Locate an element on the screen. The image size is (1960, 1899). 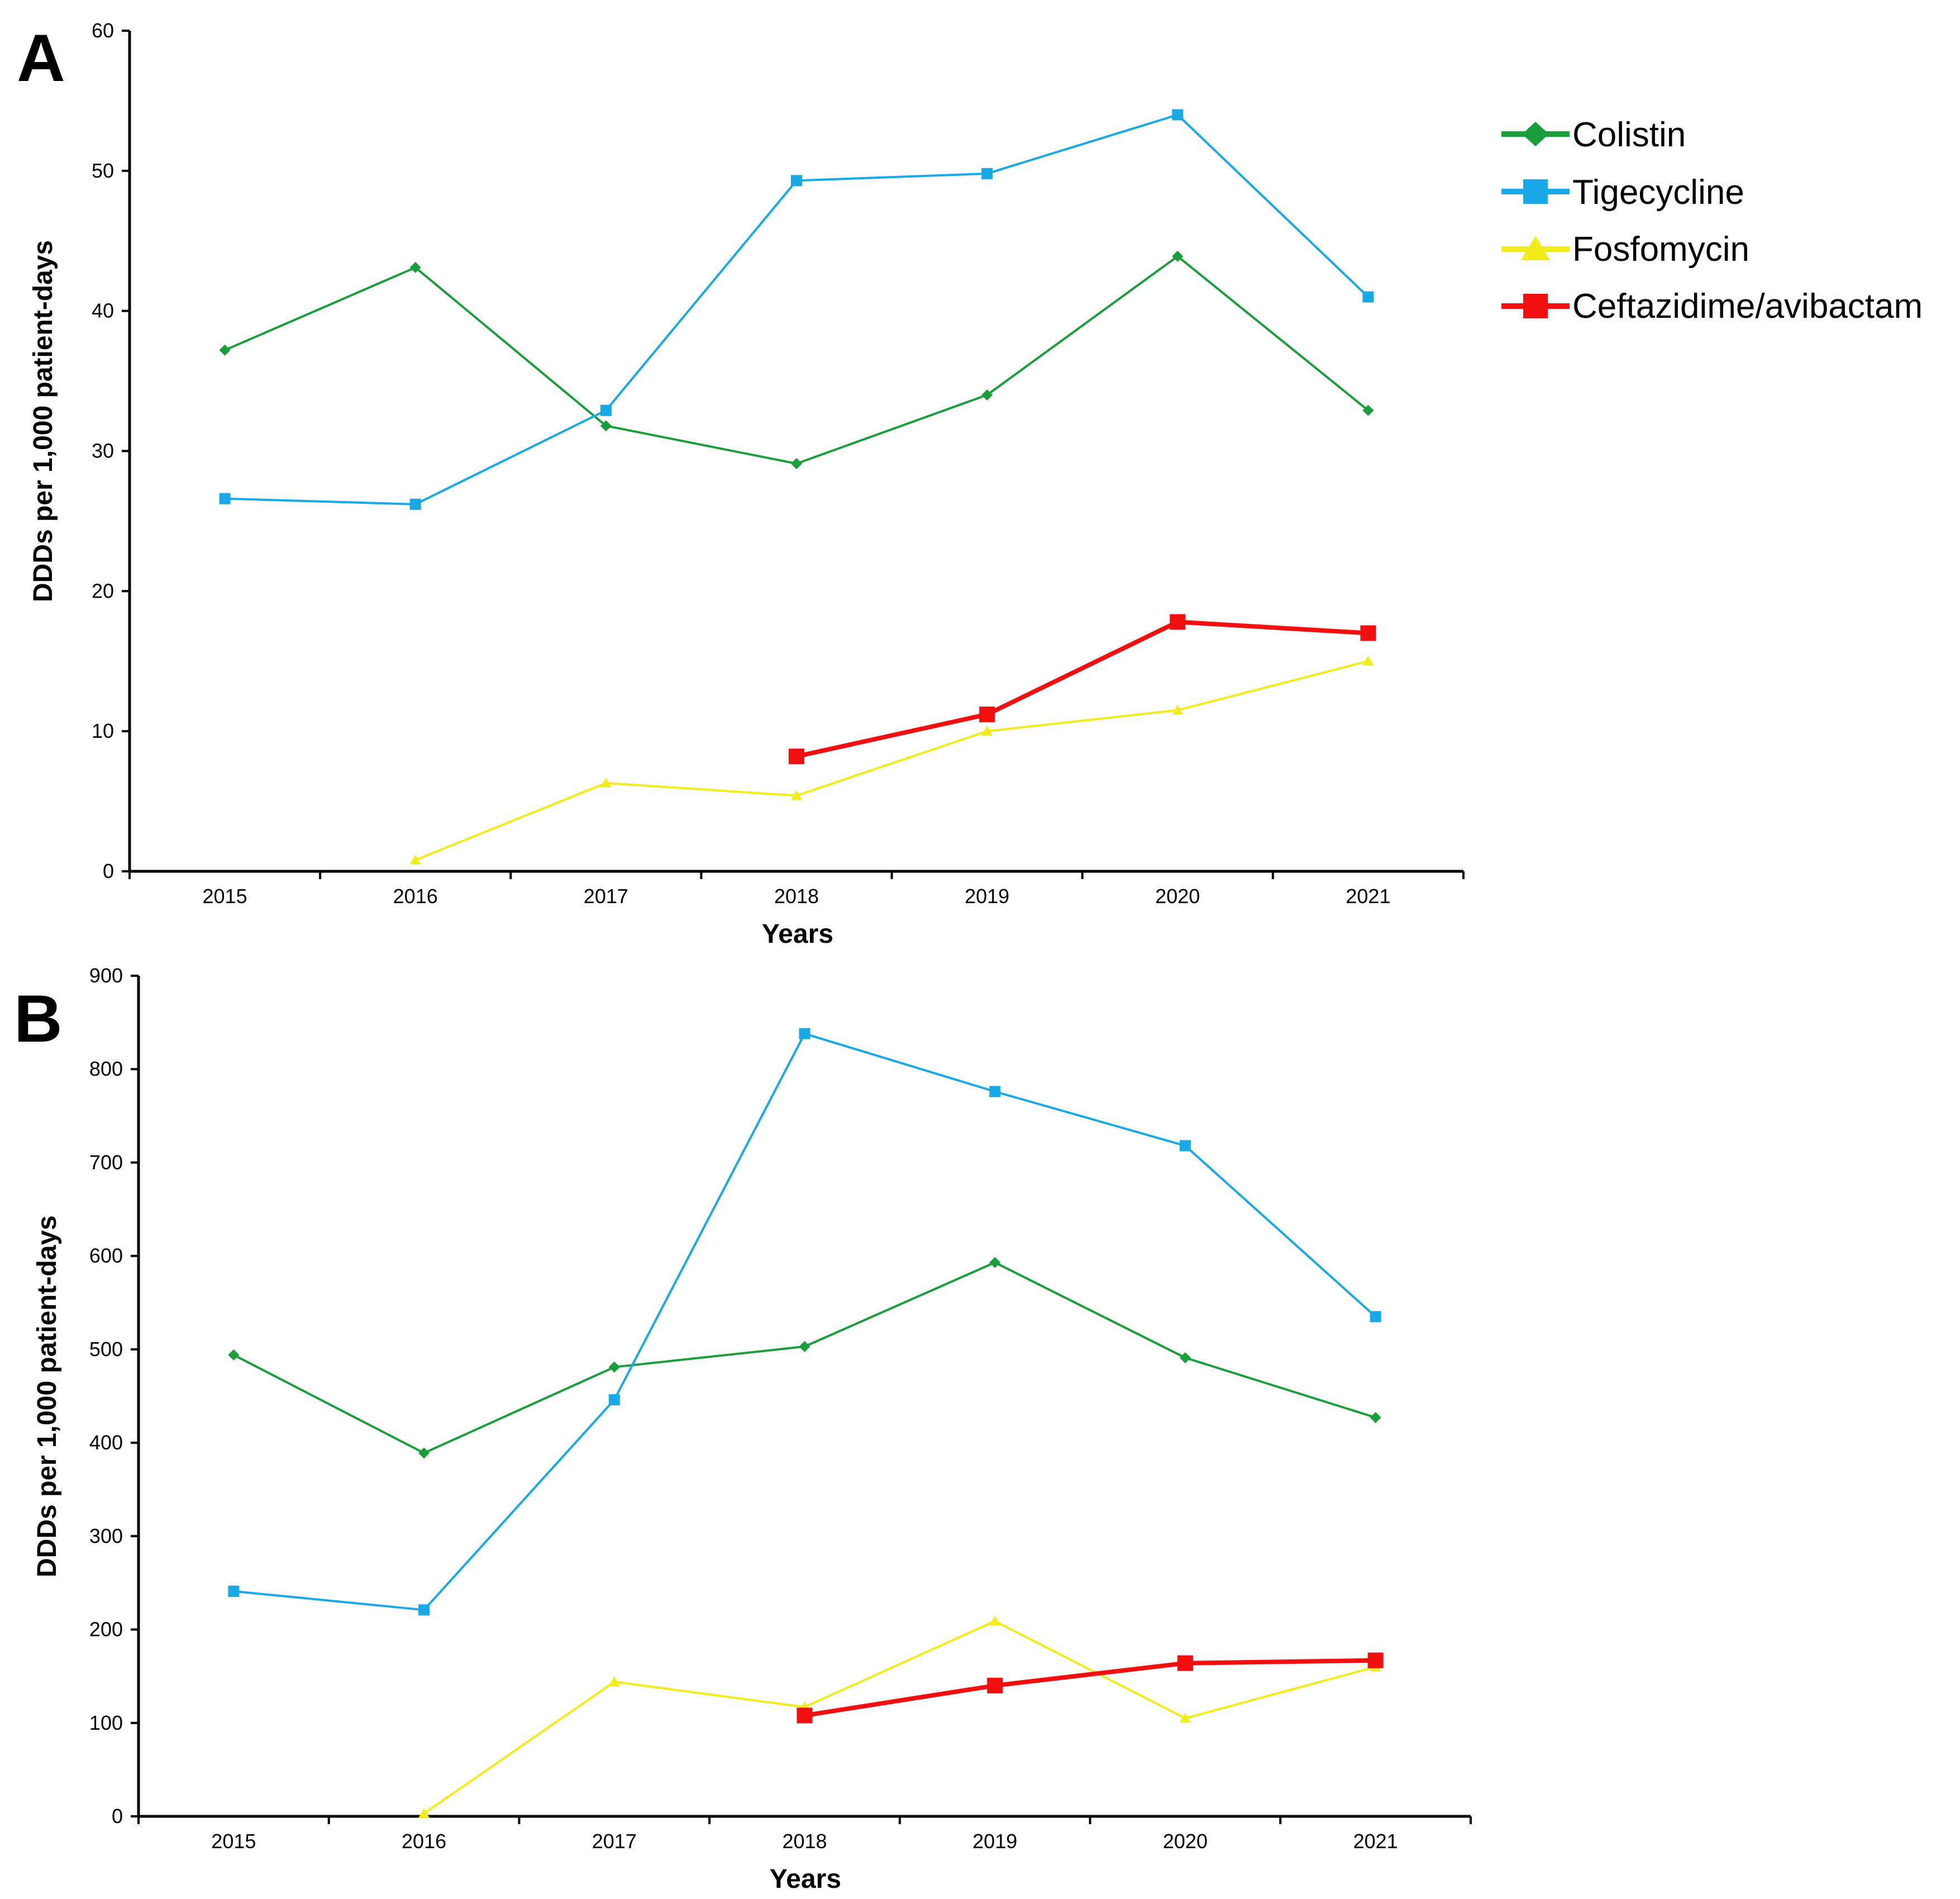
y-tick-label: 300 is located at coordinates (106, 1535).